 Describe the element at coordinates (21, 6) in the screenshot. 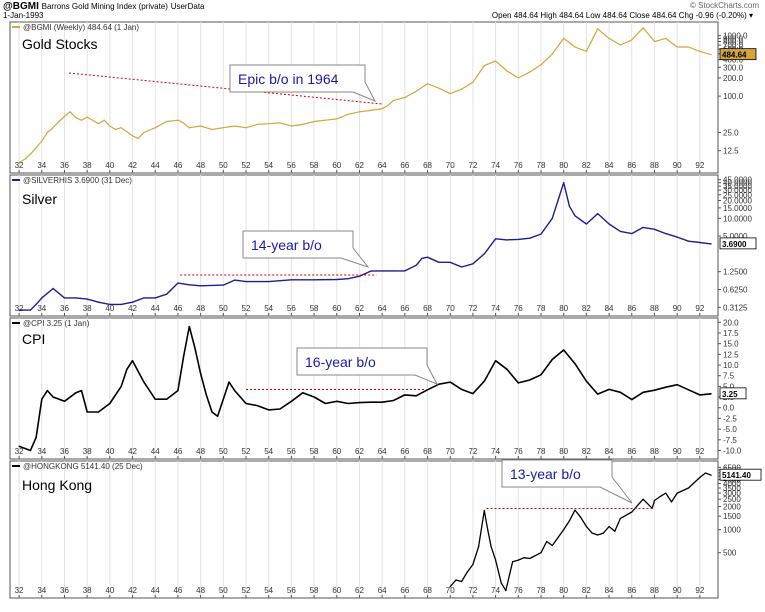

I see `symbol-text: @BGMI` at that location.